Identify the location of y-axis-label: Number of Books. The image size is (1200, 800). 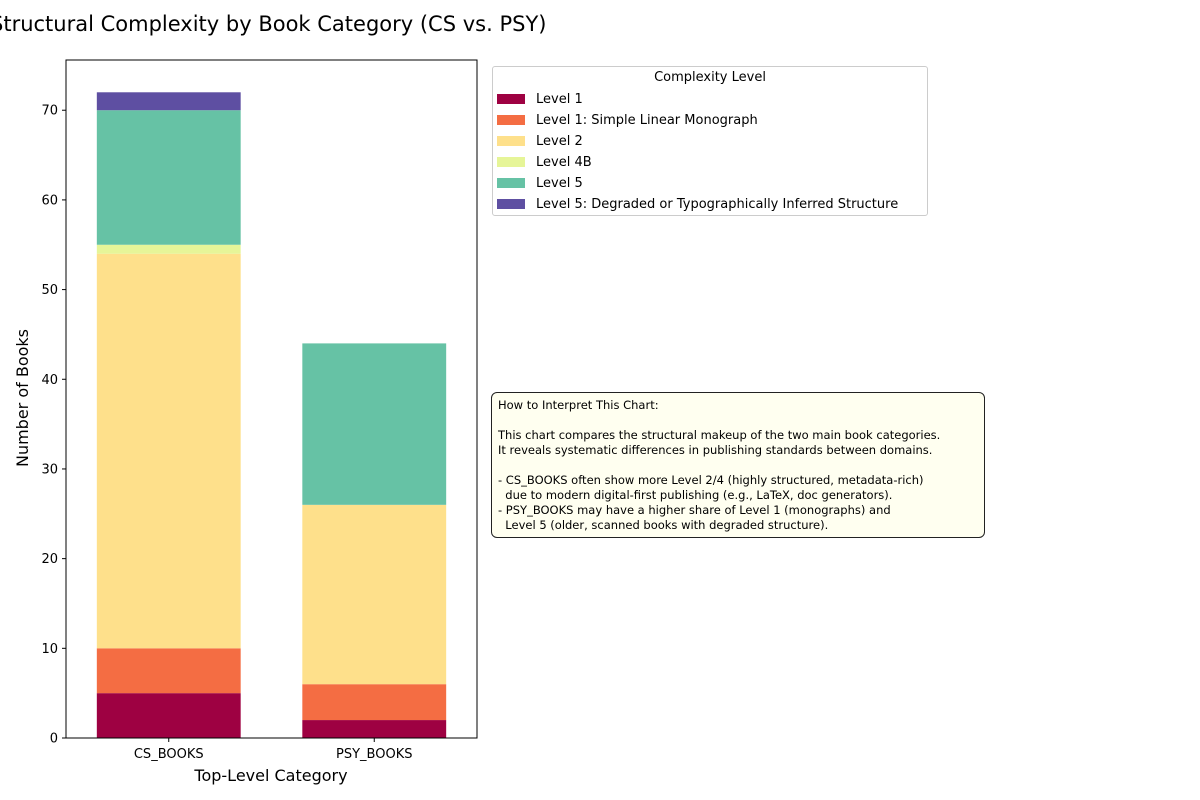
(22, 398).